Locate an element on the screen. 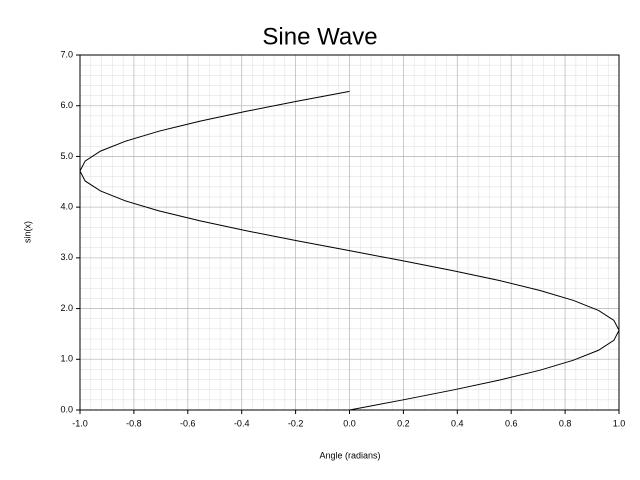 This screenshot has height=480, width=640. x-tick-label: 0.8 is located at coordinates (565, 423).